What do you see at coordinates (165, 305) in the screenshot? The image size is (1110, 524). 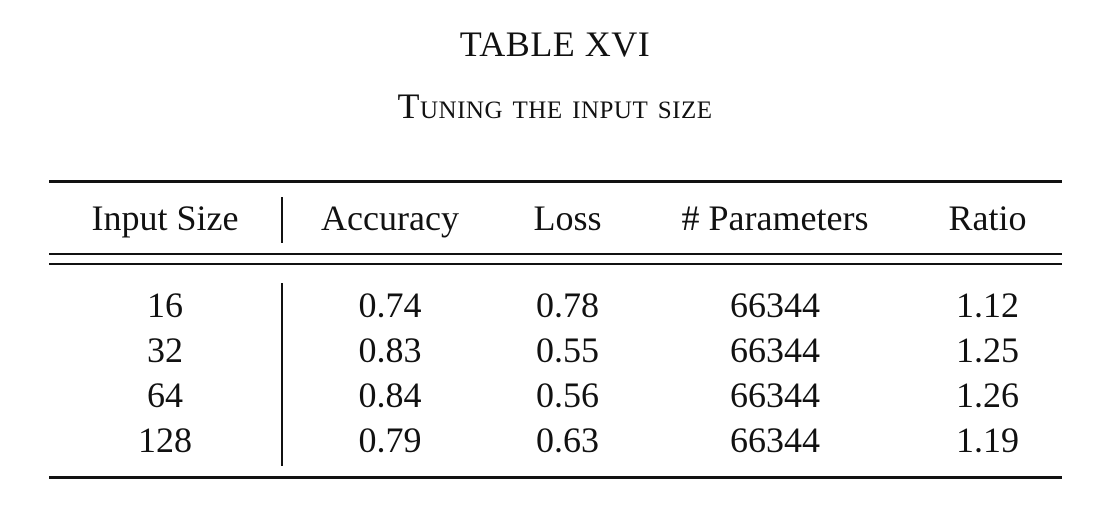 I see `cell-input-size: 16` at bounding box center [165, 305].